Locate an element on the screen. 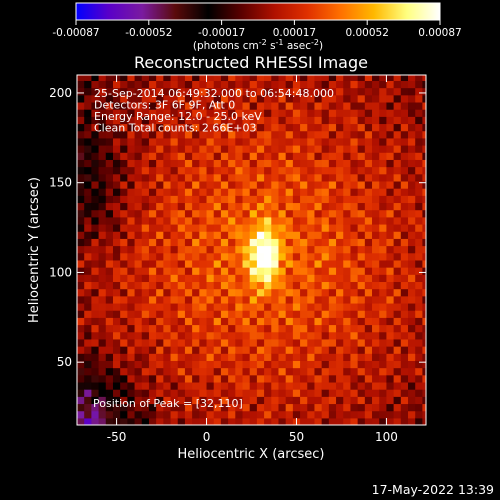  x-tick-label: -50 is located at coordinates (117, 437).